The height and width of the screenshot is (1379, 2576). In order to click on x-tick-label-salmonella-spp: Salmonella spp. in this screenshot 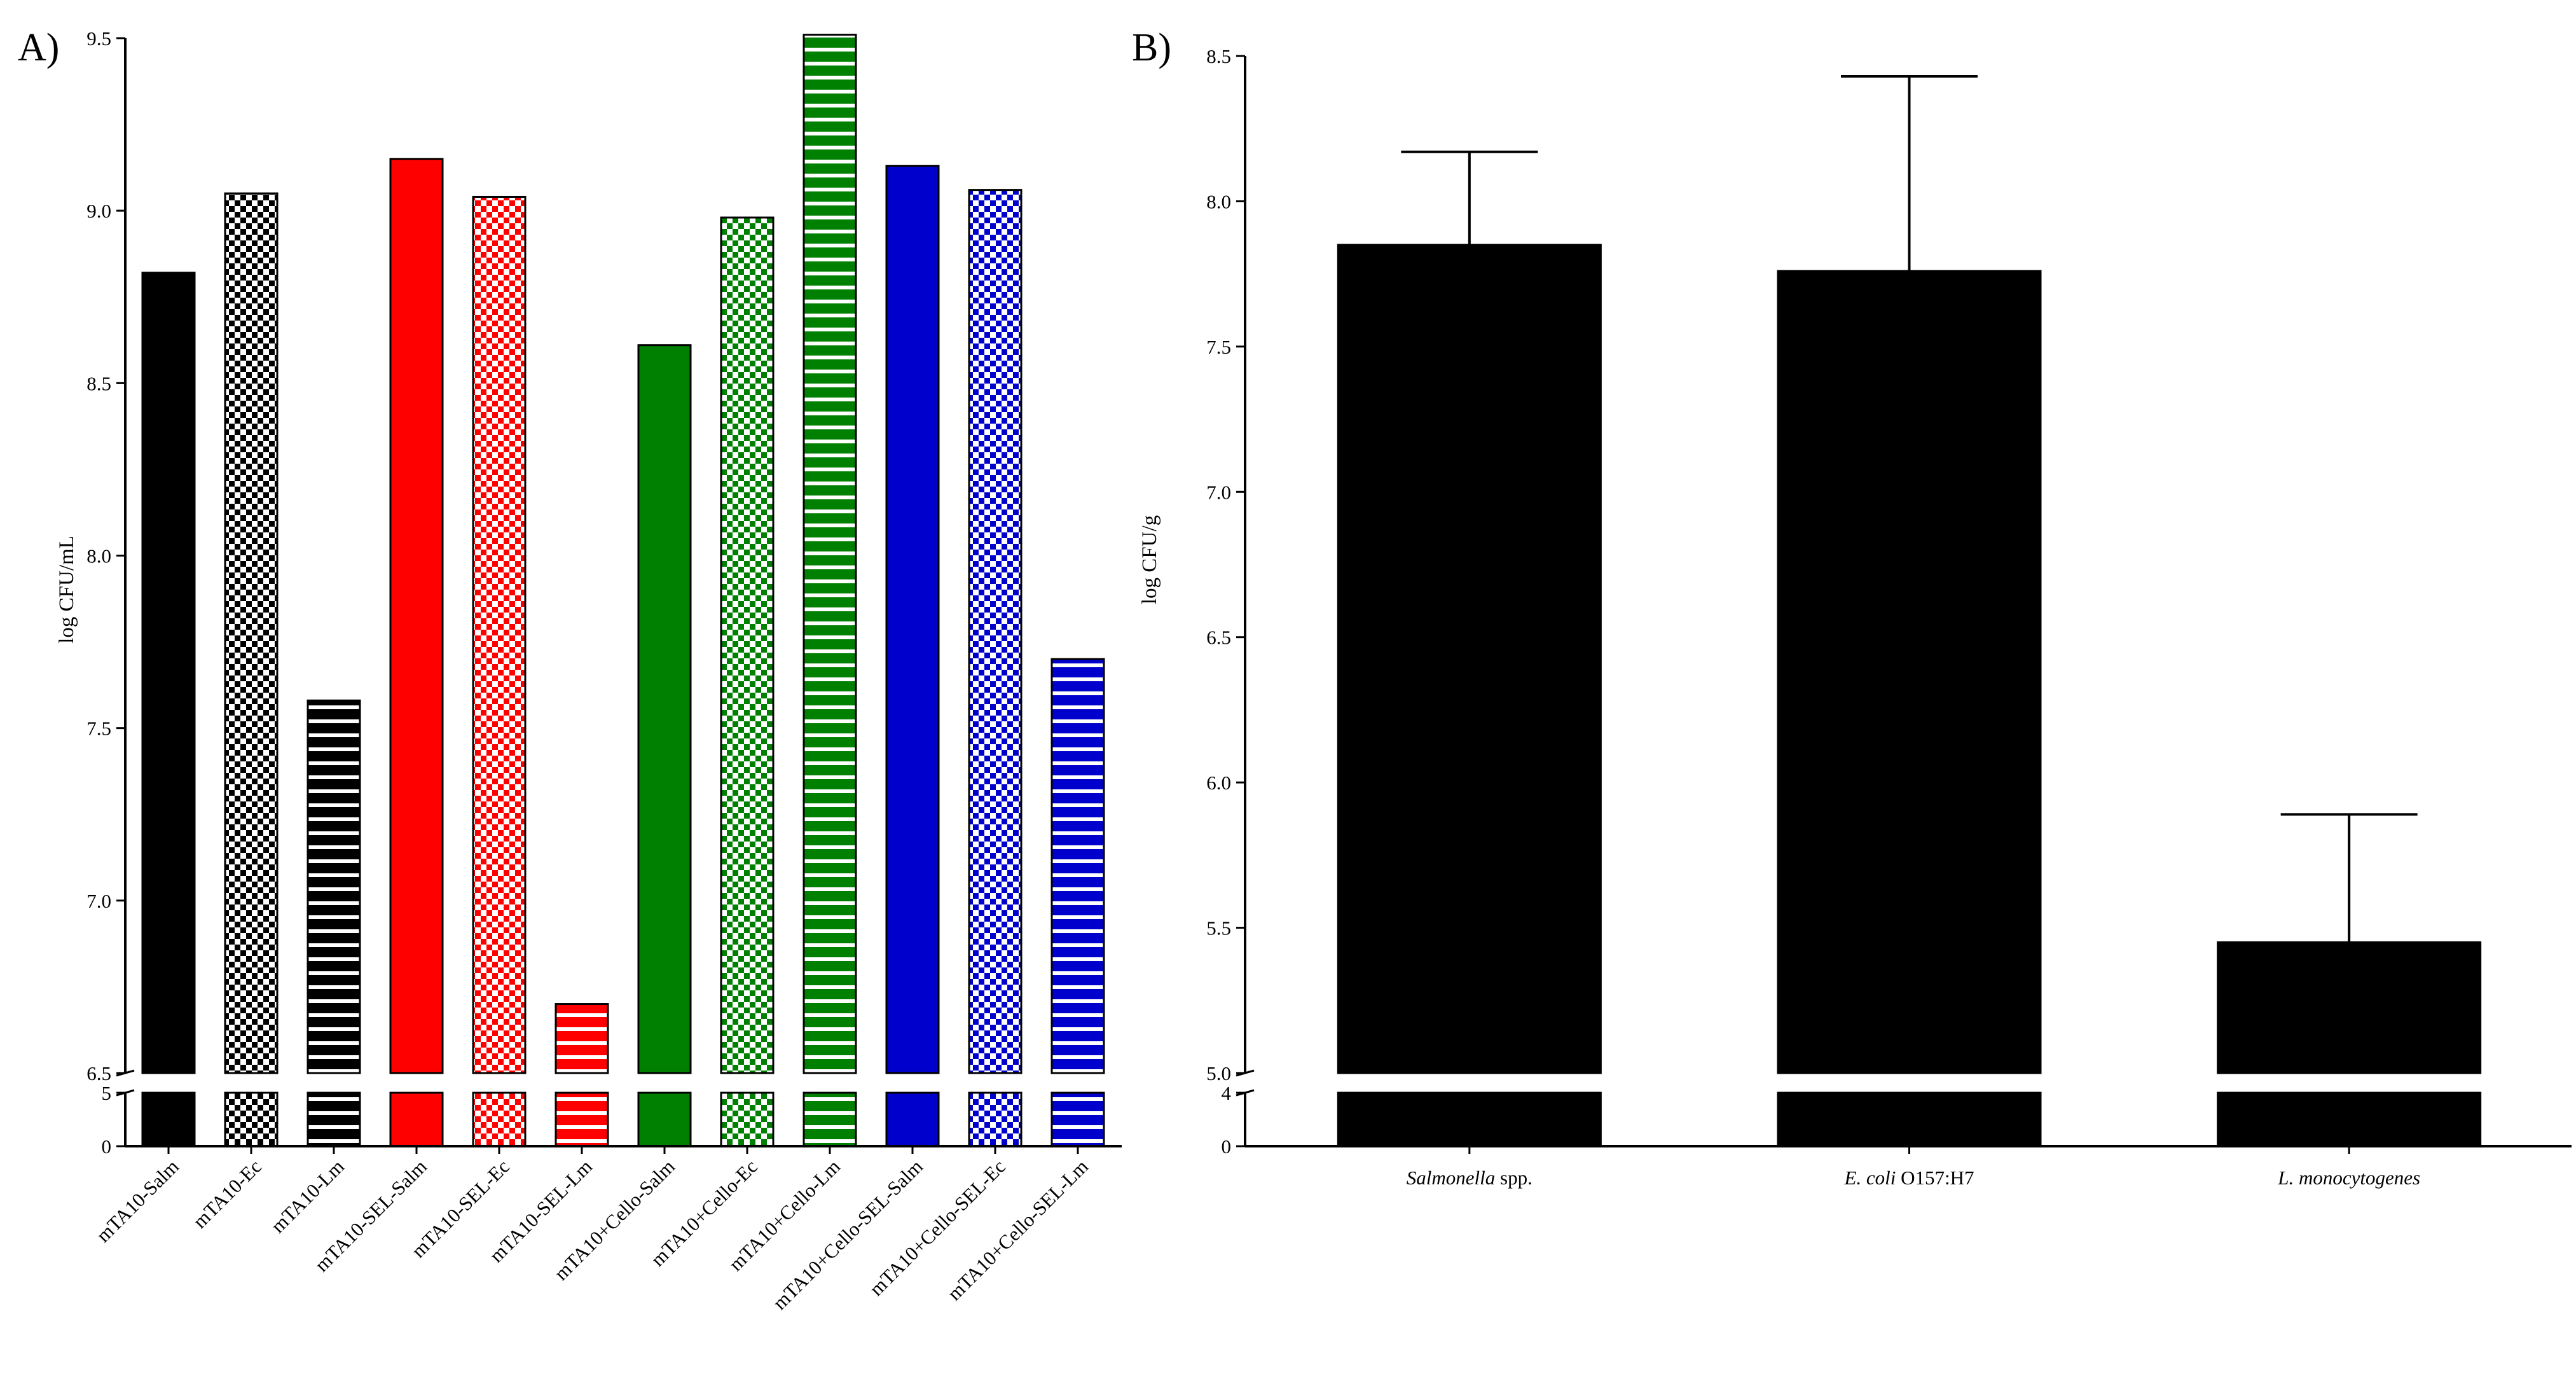, I will do `click(1470, 1178)`.